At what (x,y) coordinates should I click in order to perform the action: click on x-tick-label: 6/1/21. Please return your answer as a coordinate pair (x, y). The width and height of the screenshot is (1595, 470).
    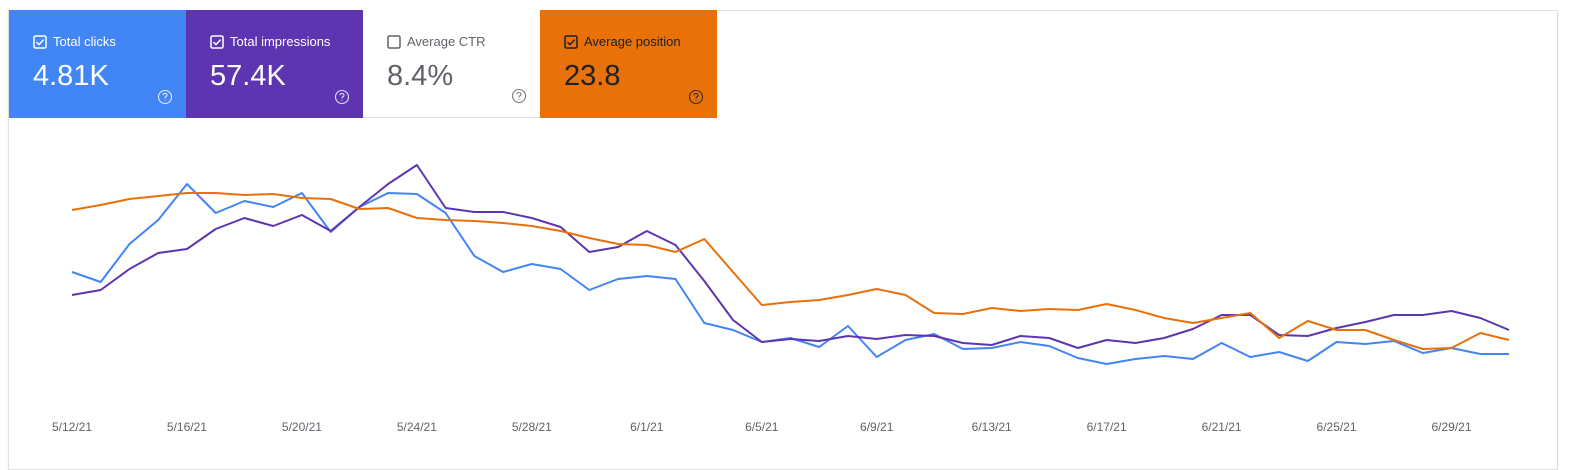
    Looking at the image, I should click on (647, 427).